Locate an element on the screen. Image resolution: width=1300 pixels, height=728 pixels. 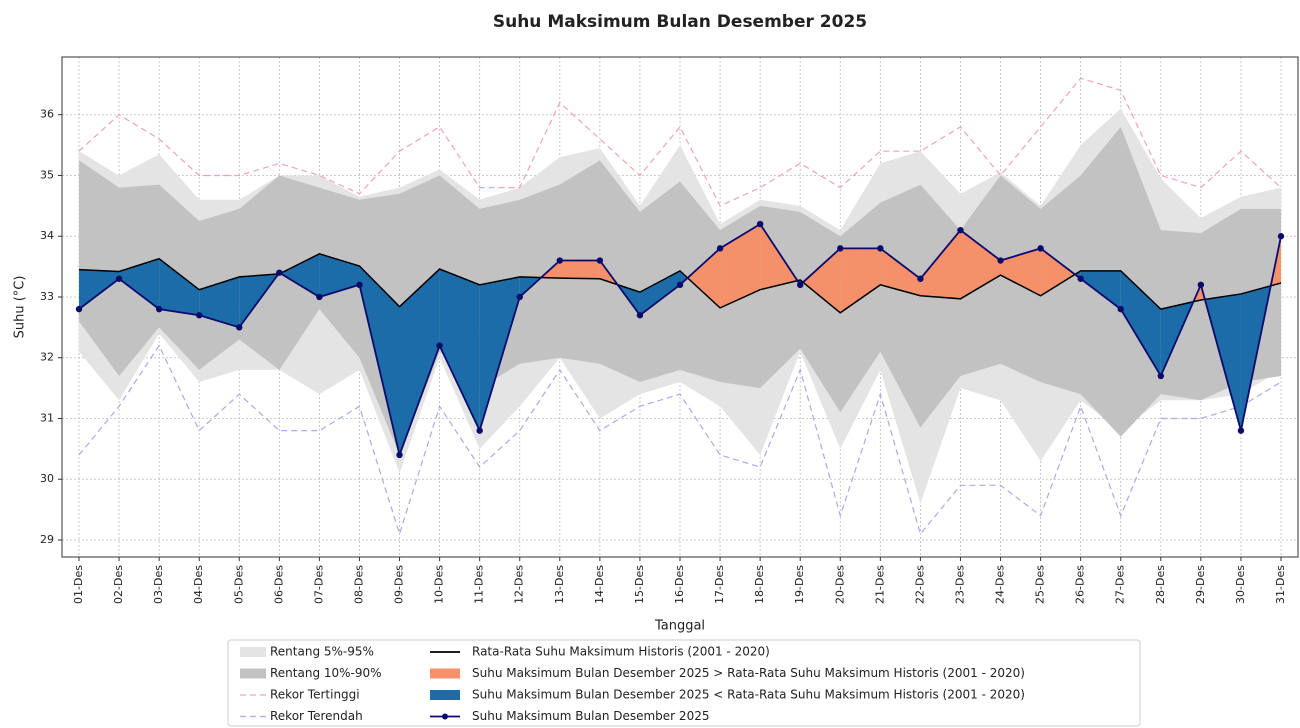
x-tick-label: 09-Des is located at coordinates (399, 584).